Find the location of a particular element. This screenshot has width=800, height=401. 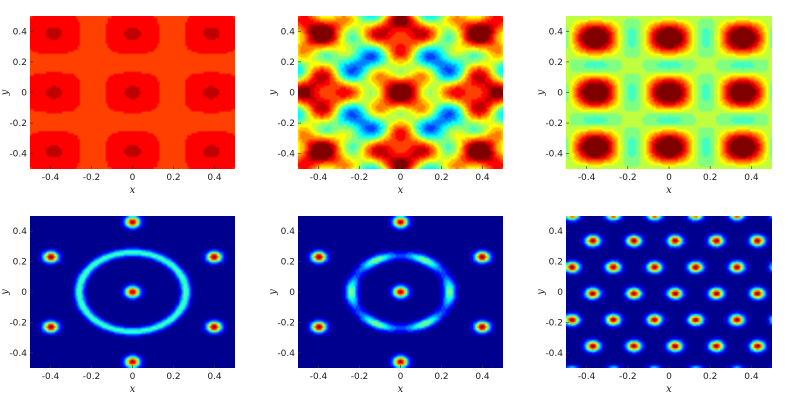

panel-bottom-middle: -0.4 -0.2 0 0.2 0.4 0.4 0.2 0 -0.2 -0.4 x y is located at coordinates (385, 305).